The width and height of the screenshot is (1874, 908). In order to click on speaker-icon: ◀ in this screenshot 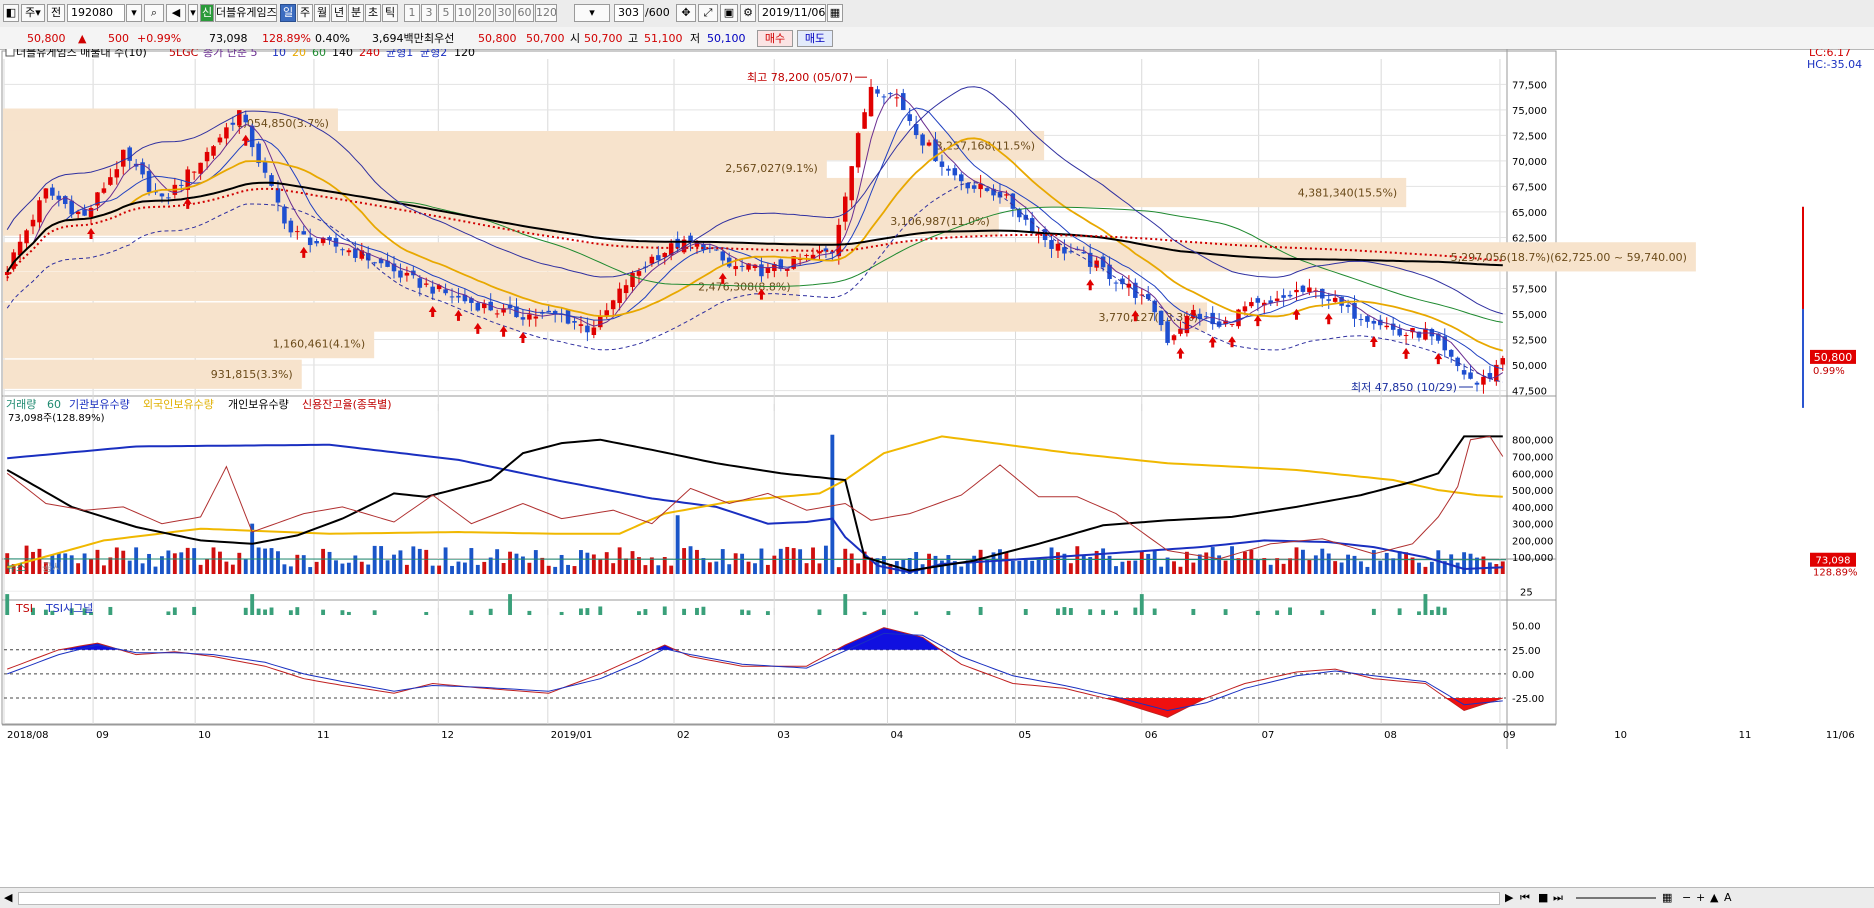, I will do `click(176, 13)`.